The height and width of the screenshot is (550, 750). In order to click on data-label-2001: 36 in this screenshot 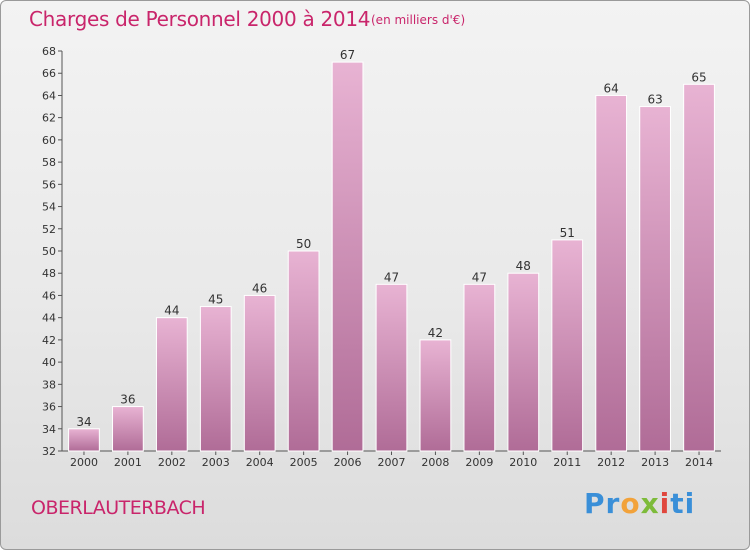, I will do `click(127, 400)`.